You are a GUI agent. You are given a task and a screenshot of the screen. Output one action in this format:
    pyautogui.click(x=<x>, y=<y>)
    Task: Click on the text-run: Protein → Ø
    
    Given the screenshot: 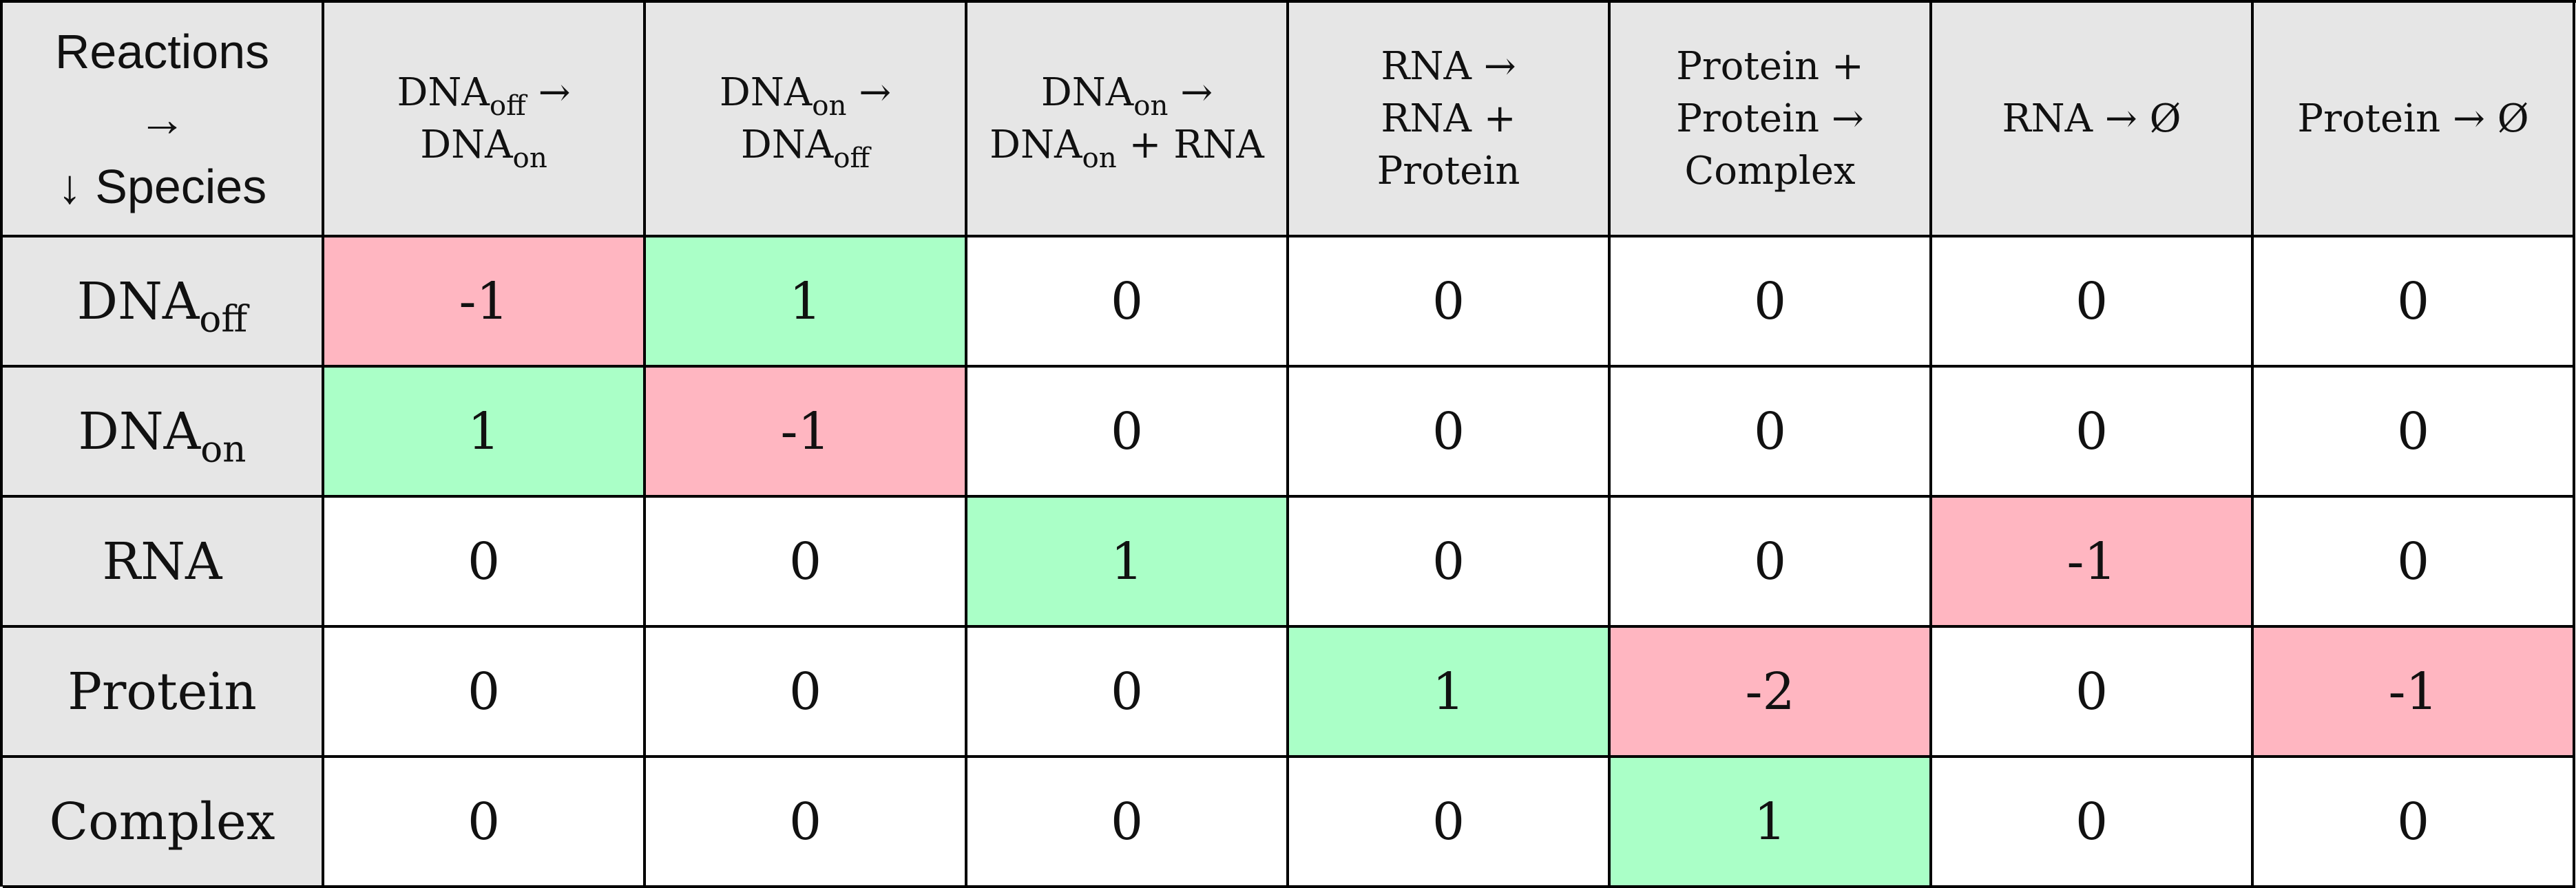 What is the action you would take?
    pyautogui.click(x=2413, y=118)
    